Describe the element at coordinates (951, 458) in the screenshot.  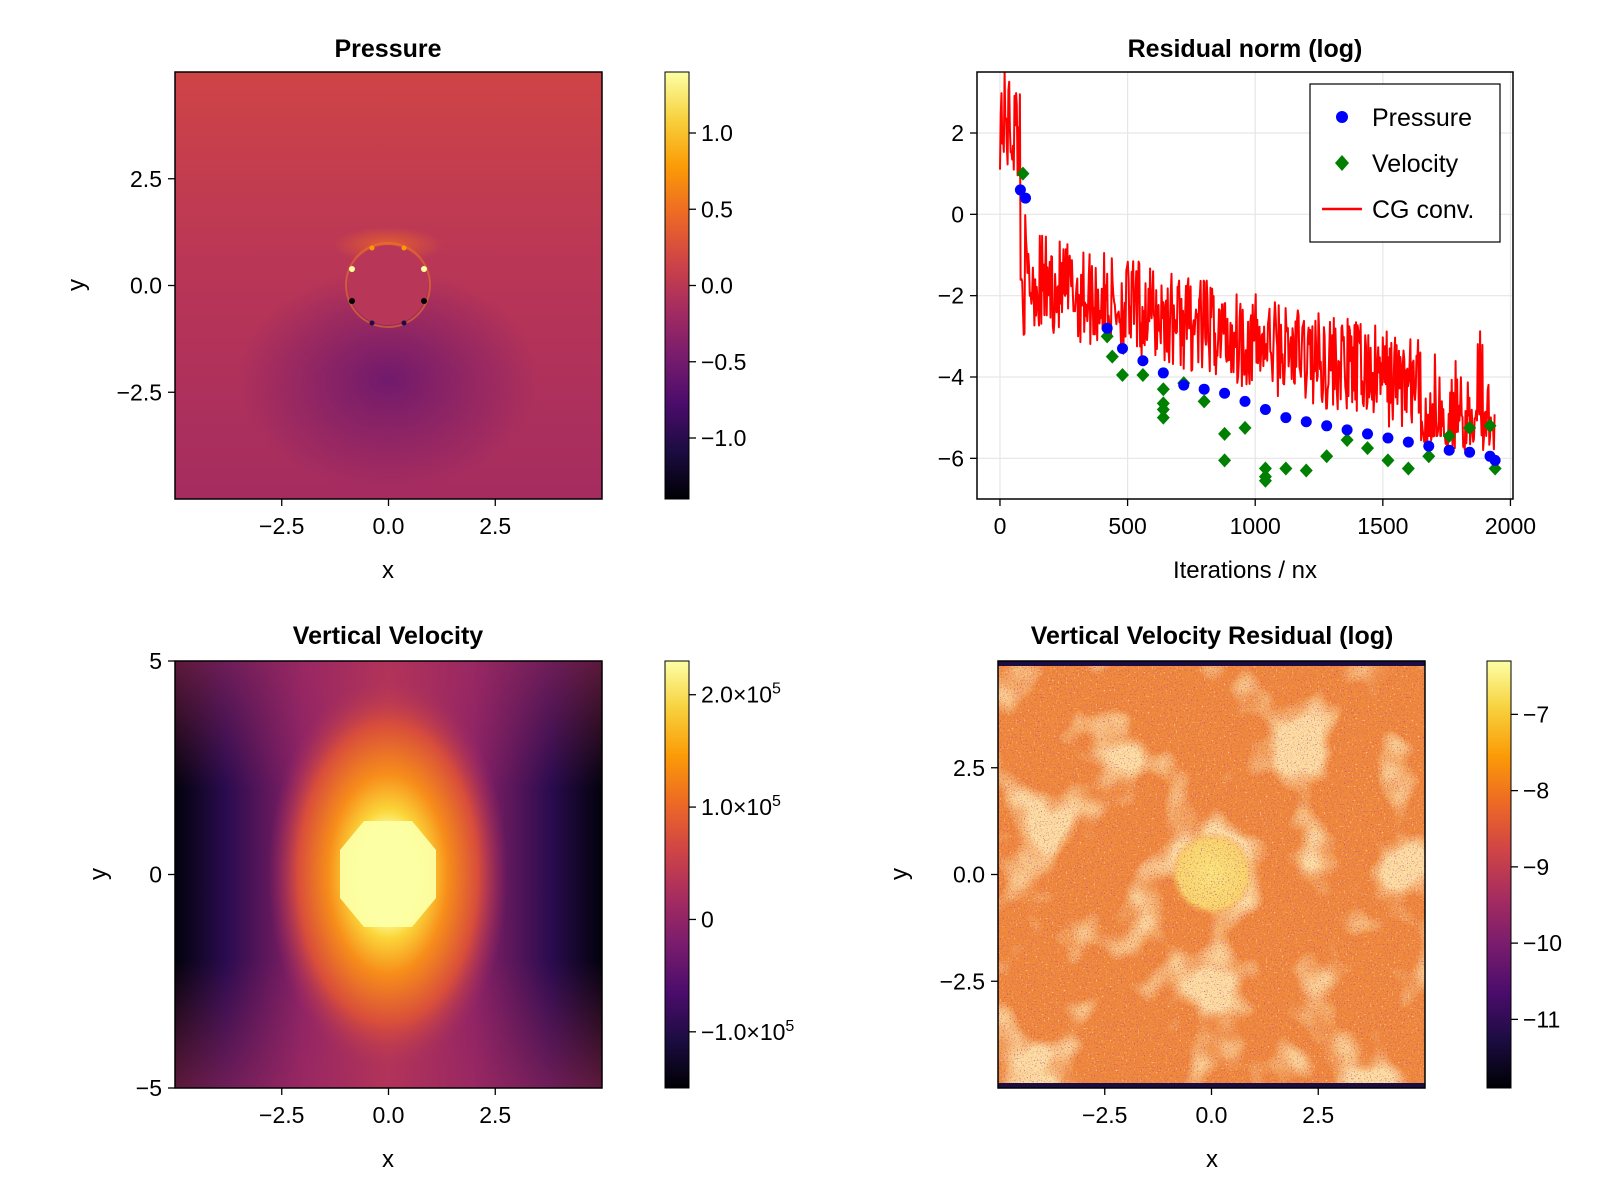
I see `y-tick-label: −6` at that location.